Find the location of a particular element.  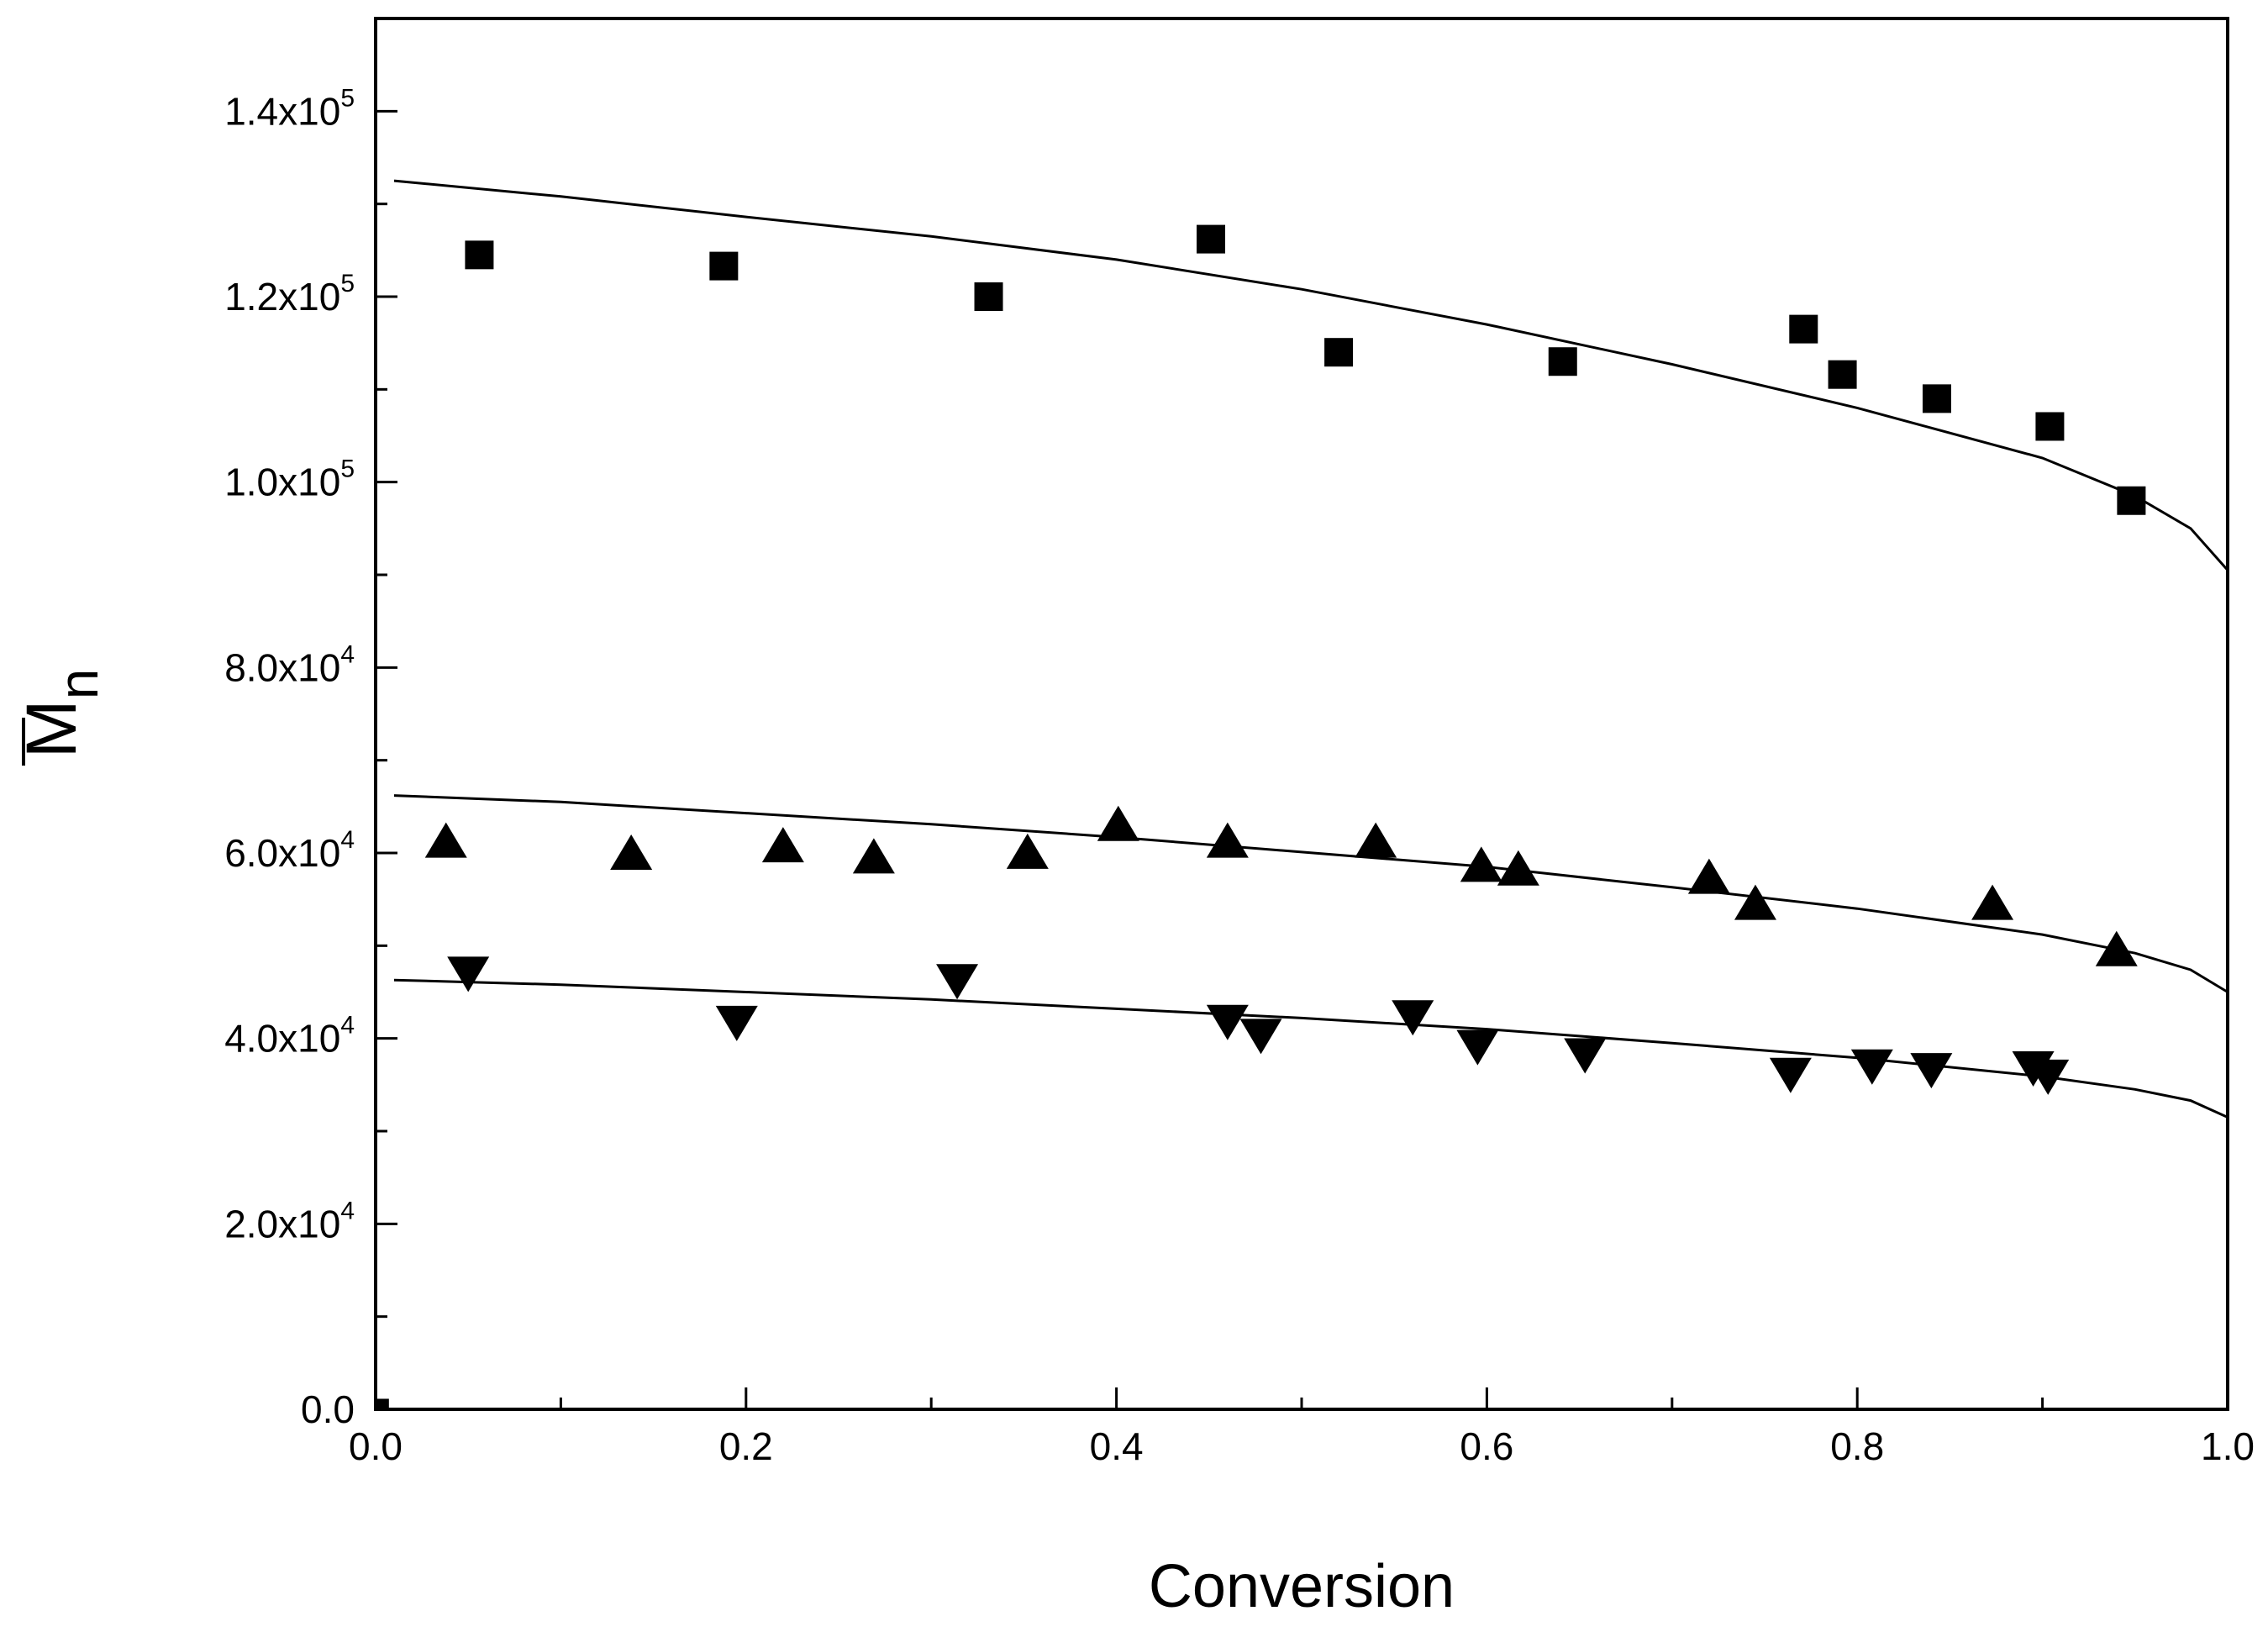

y-tick-mantissa: 1.2x10 is located at coordinates (282, 297).